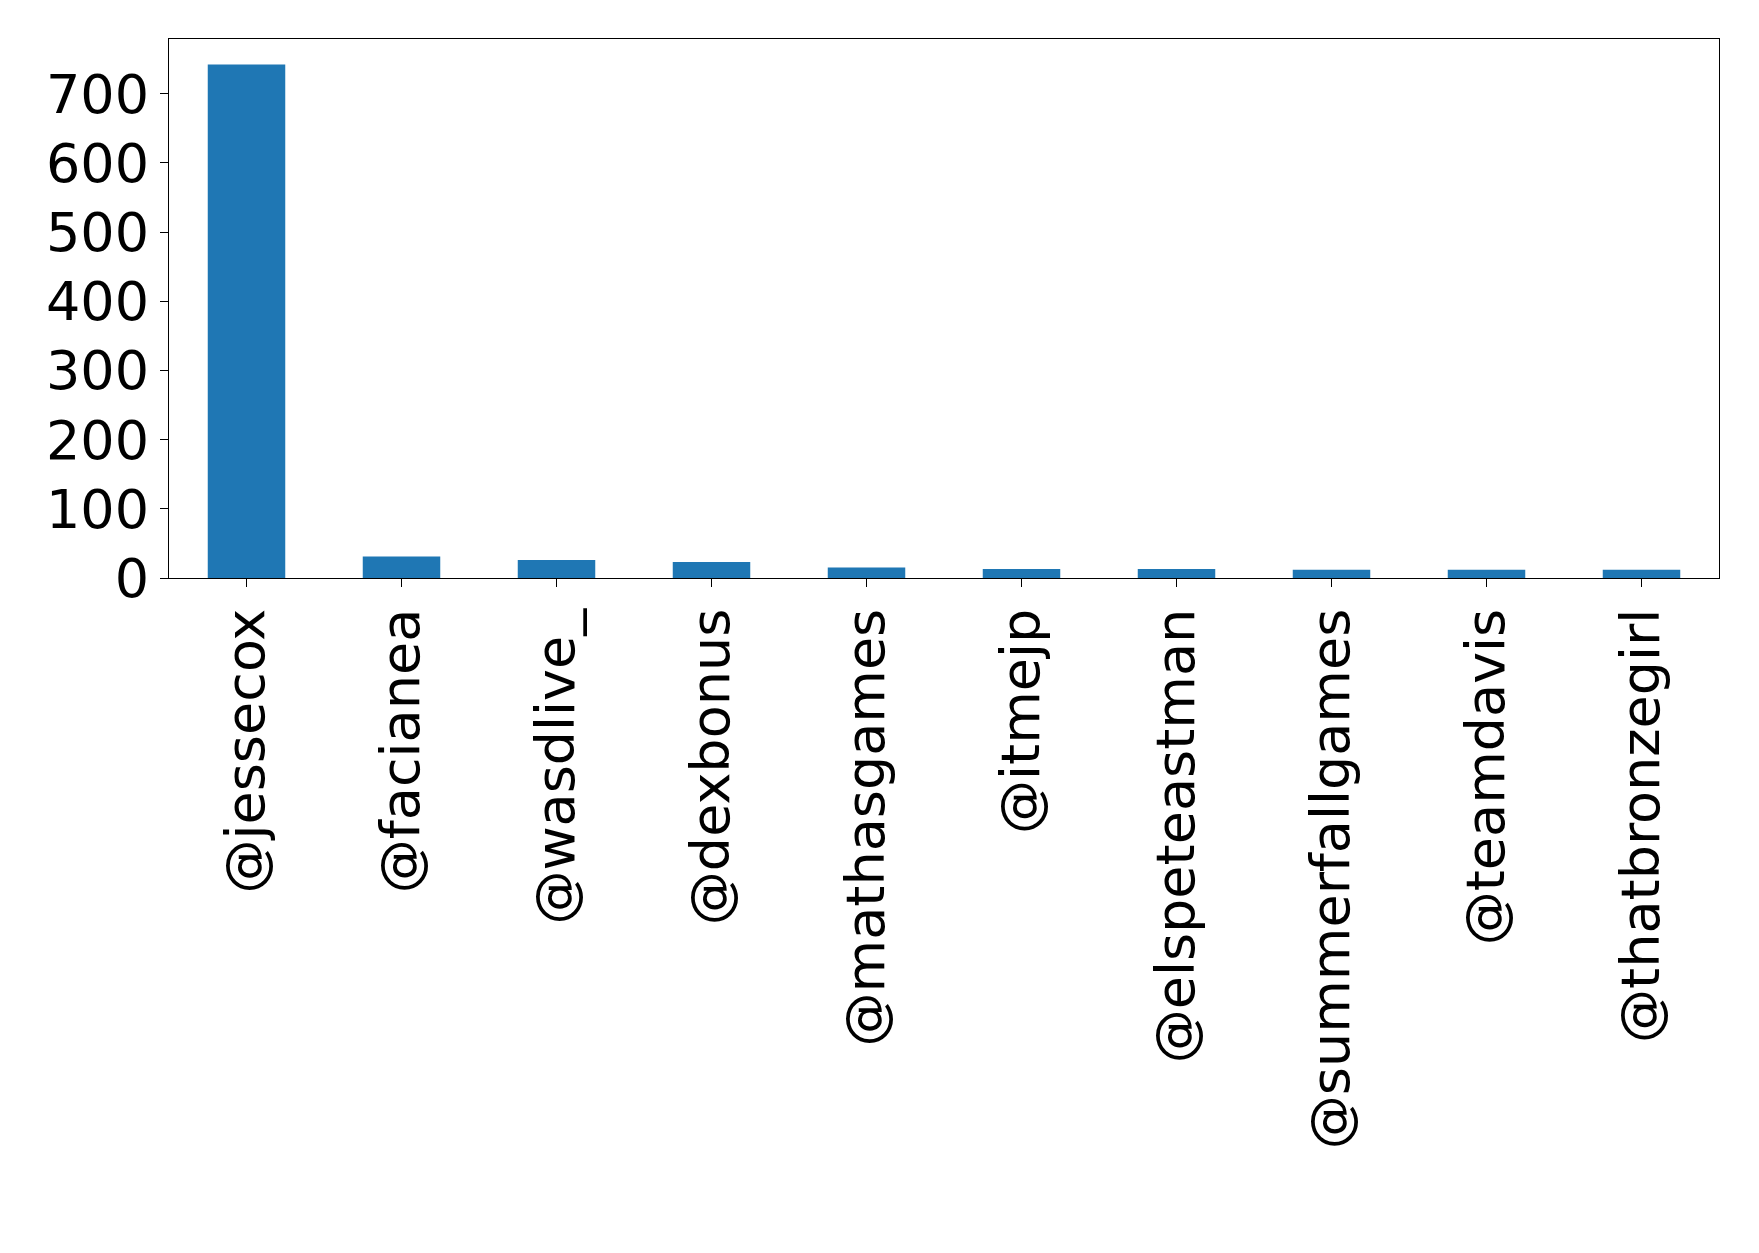 Image resolution: width=1759 pixels, height=1253 pixels. What do you see at coordinates (401, 751) in the screenshot?
I see `x-tick-label: @facianea` at bounding box center [401, 751].